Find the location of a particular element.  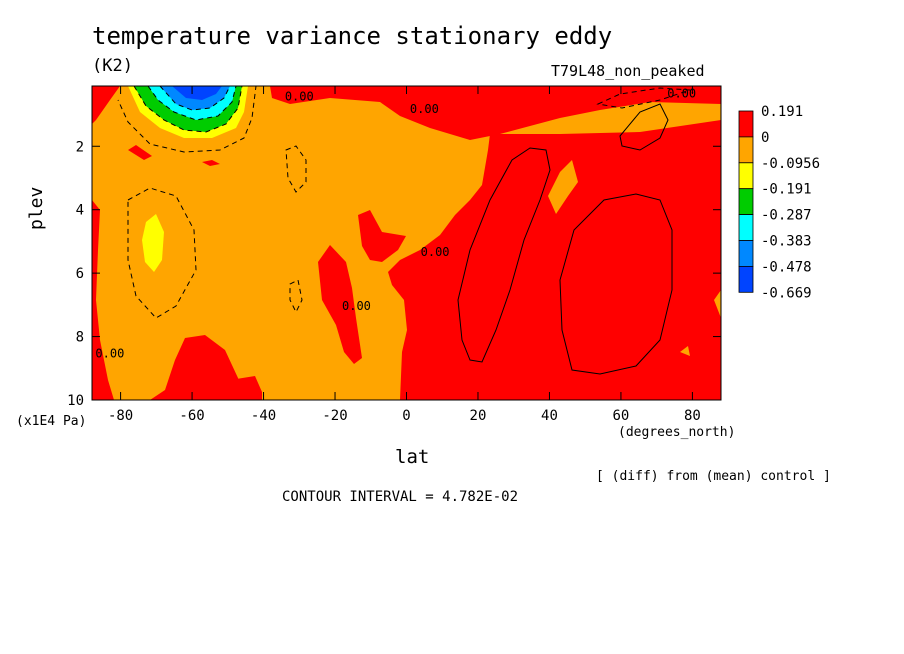

x-tick-label: 0 is located at coordinates (406, 416).